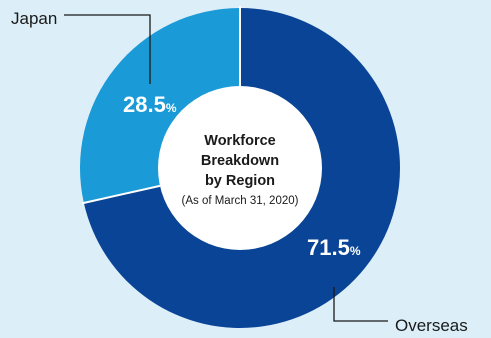 This screenshot has width=491, height=338. What do you see at coordinates (144, 104) in the screenshot?
I see `pct-value-japan: 28.5` at bounding box center [144, 104].